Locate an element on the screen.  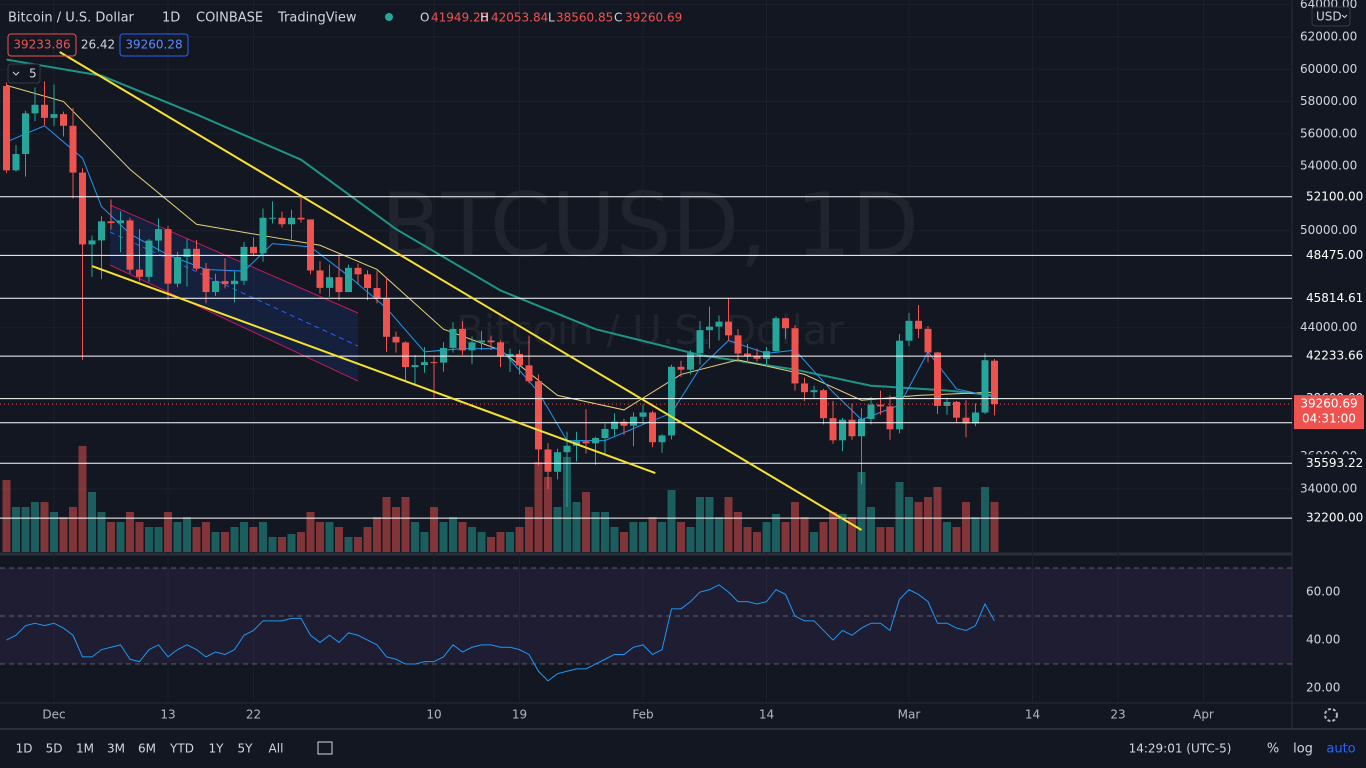
range-button: 1Y is located at coordinates (217, 749).